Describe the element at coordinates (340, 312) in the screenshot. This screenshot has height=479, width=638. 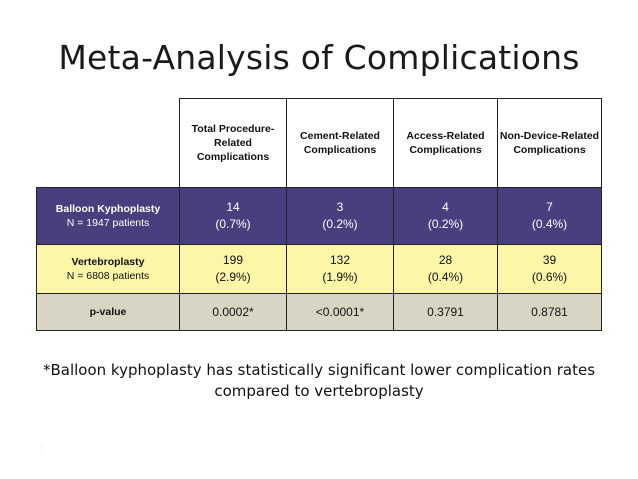
I see `table-cell: <0.0001*` at that location.